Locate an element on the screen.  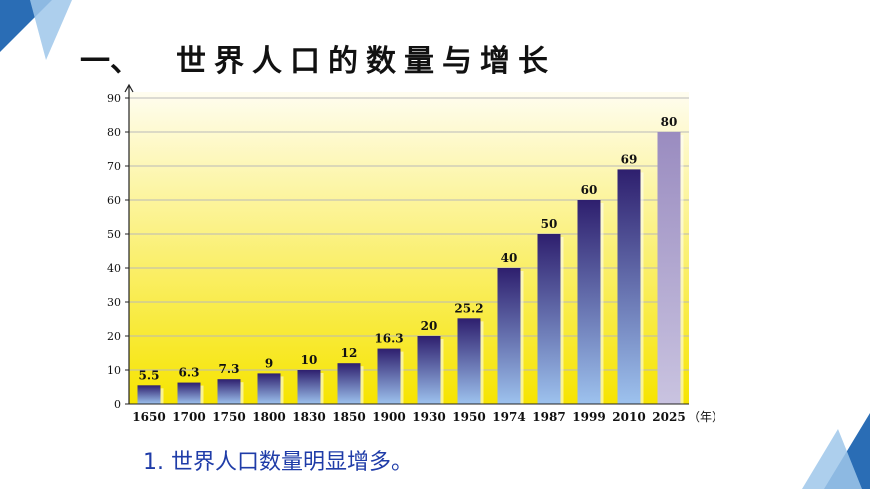
data-label-1800: 9 is located at coordinates (269, 363).